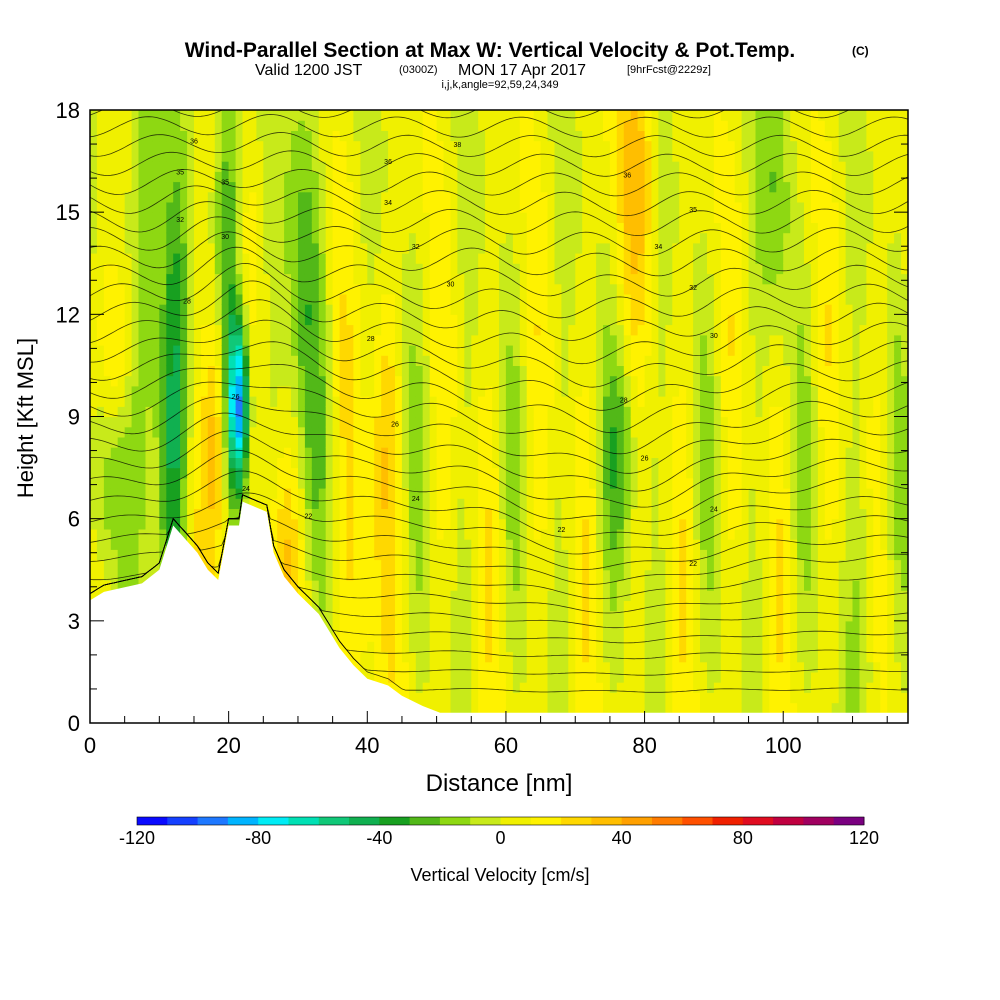 The width and height of the screenshot is (1000, 1000). Describe the element at coordinates (68, 314) in the screenshot. I see `y-tick-label: 12` at that location.